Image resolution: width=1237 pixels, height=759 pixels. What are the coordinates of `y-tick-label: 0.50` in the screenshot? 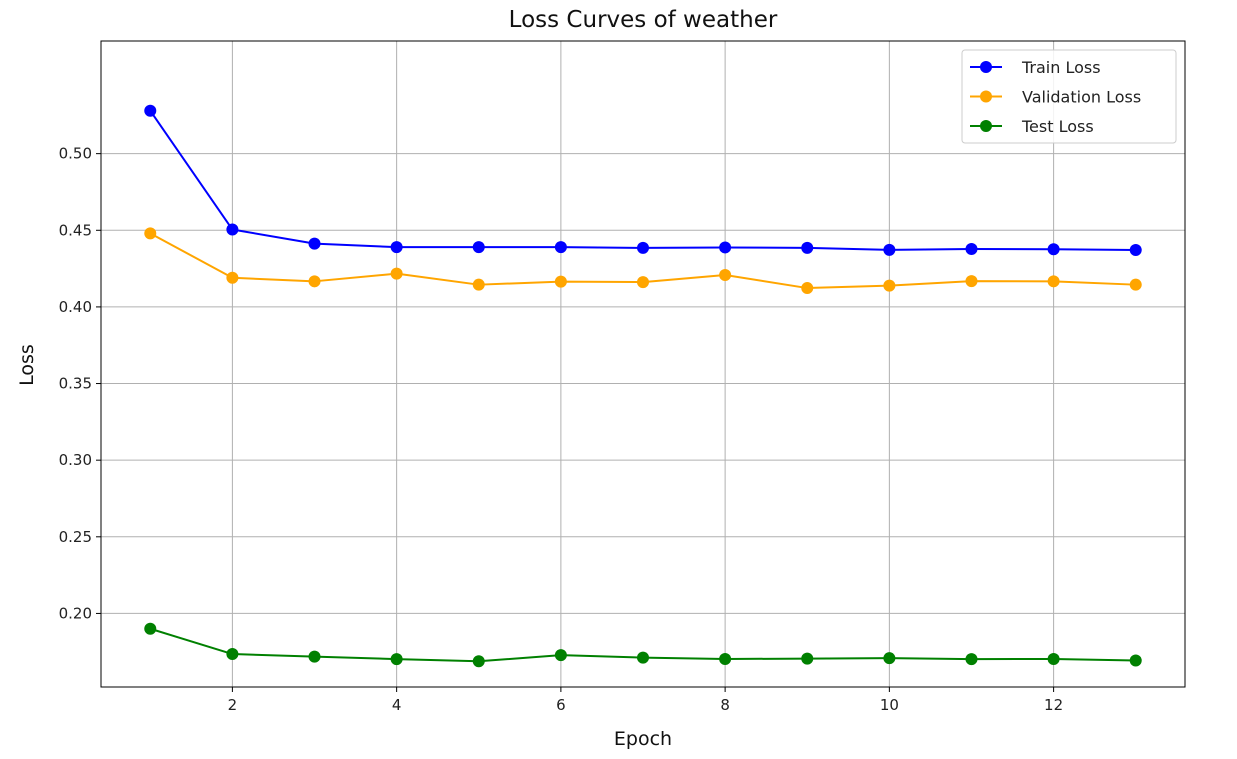 It's located at (75, 154).